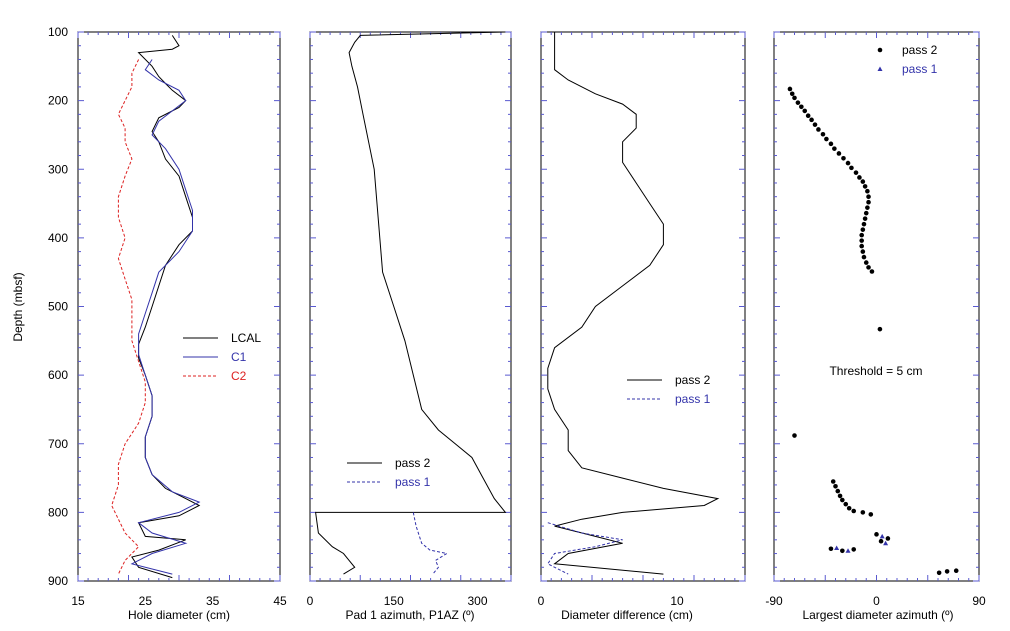 This screenshot has height=631, width=1010. Describe the element at coordinates (409, 615) in the screenshot. I see `x-axis-label: Pad 1 azimuth, P1AZ (º)` at that location.